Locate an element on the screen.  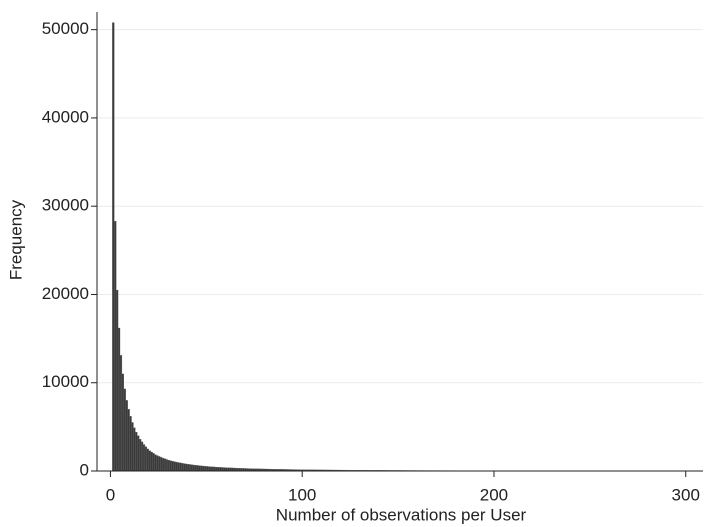
y-tick-label: 40000 is located at coordinates (65, 116).